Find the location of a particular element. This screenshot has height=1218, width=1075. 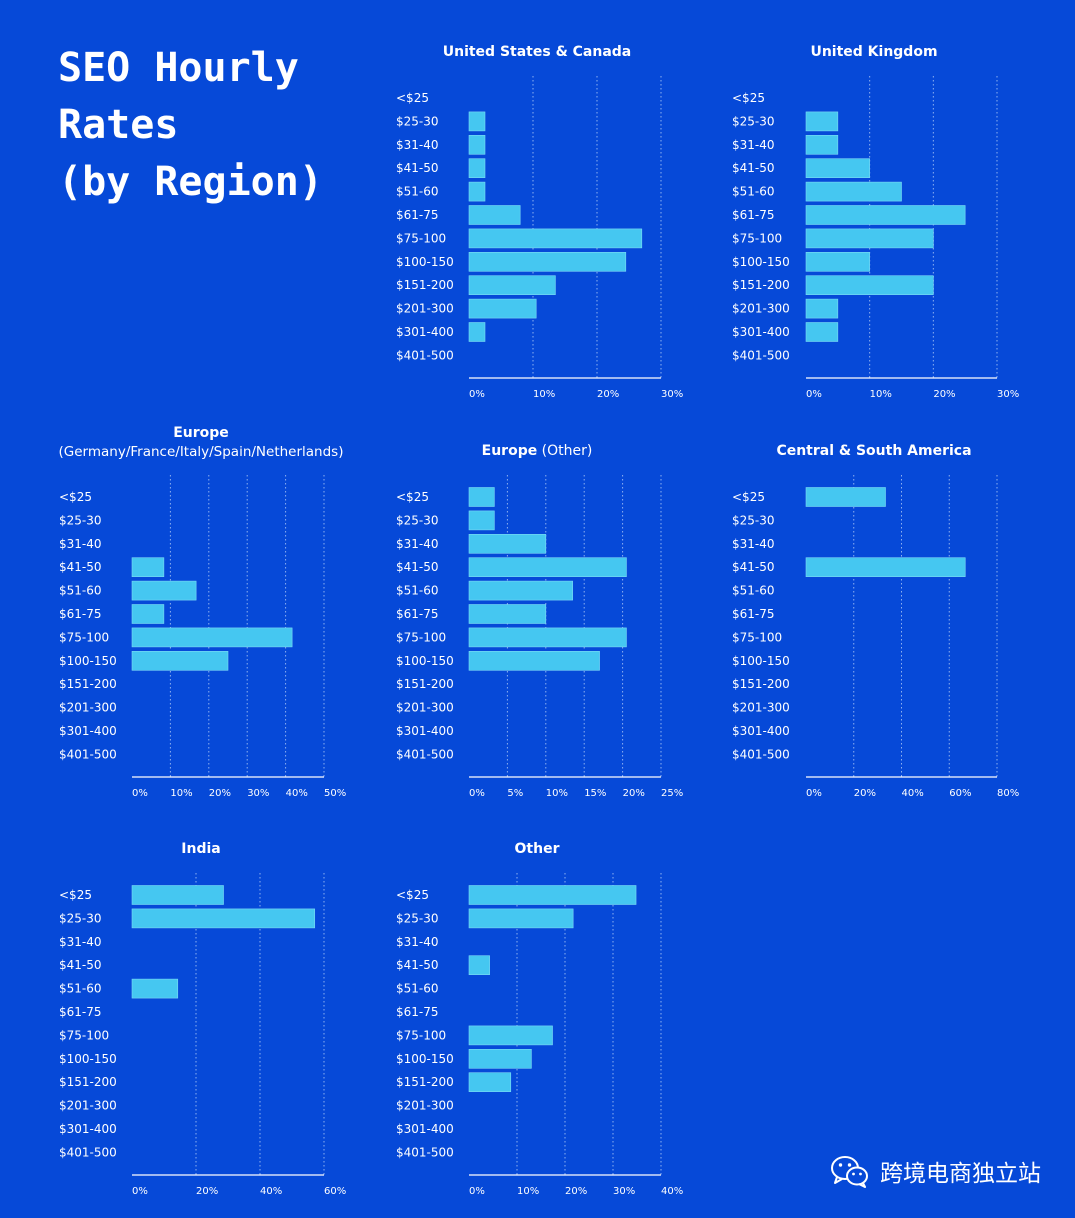

tick-label: 60% is located at coordinates (335, 1191).